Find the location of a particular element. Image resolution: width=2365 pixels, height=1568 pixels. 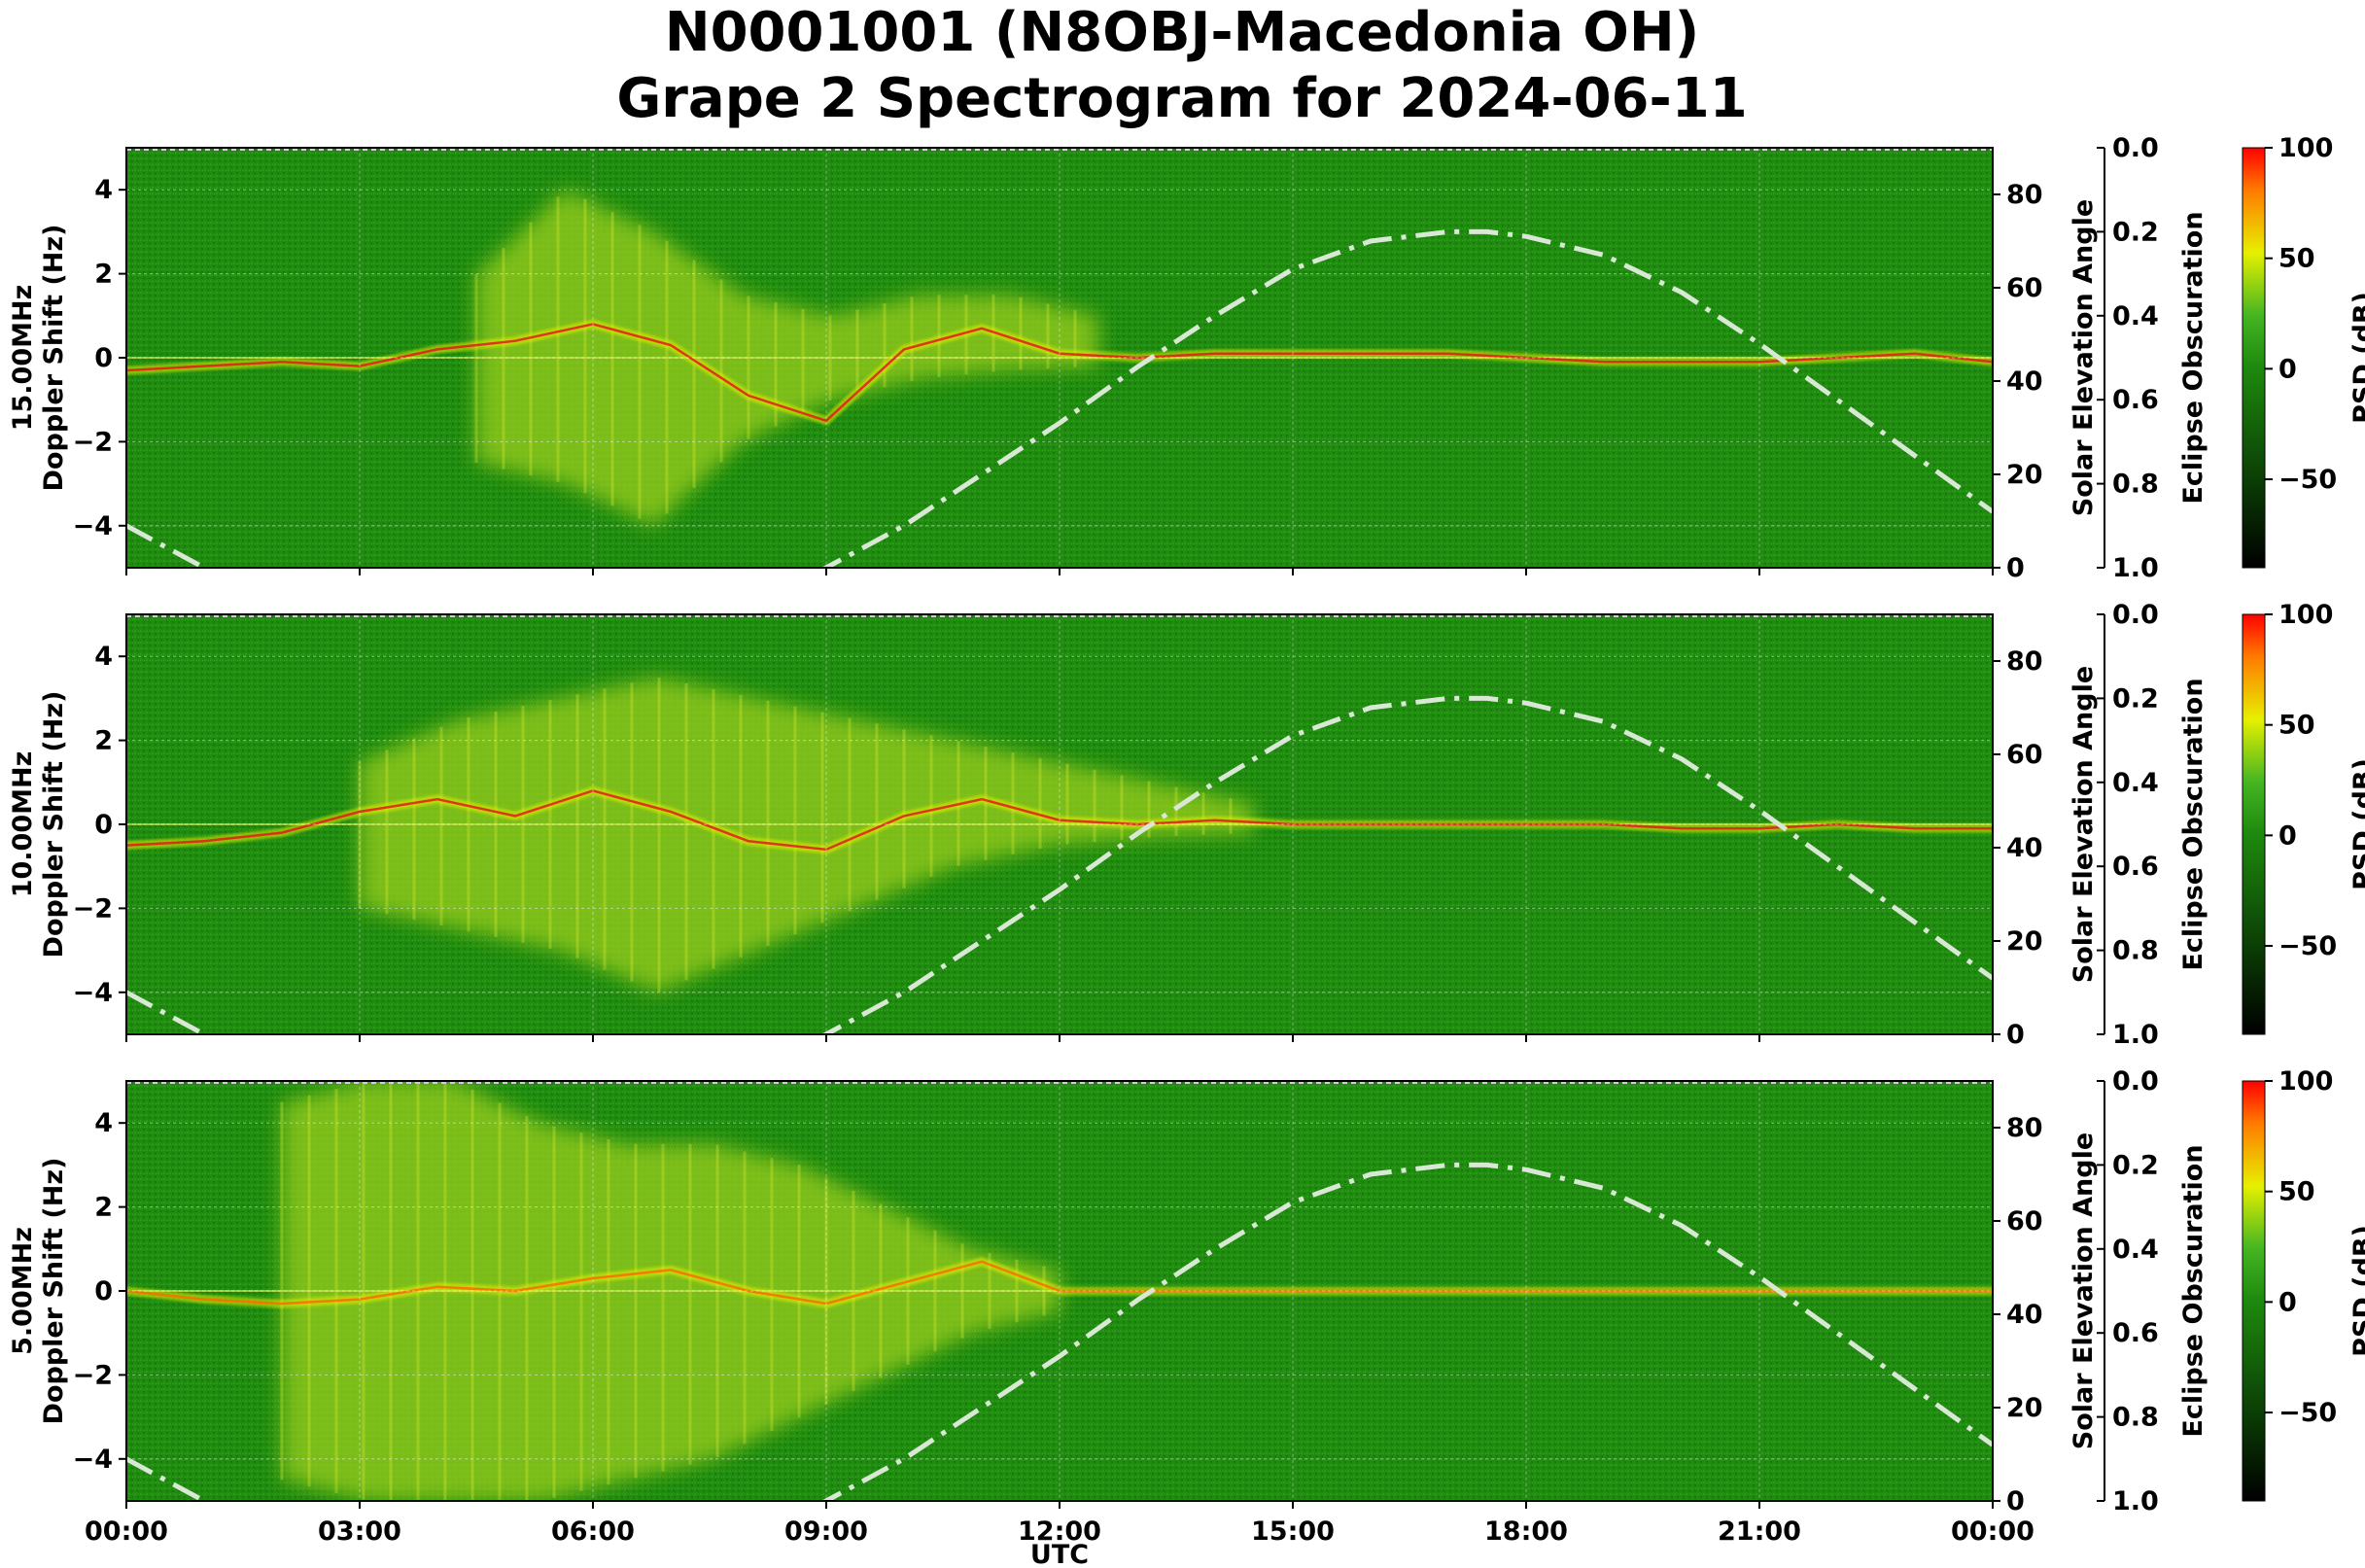

diffuse-signal-band is located at coordinates (807, 835).